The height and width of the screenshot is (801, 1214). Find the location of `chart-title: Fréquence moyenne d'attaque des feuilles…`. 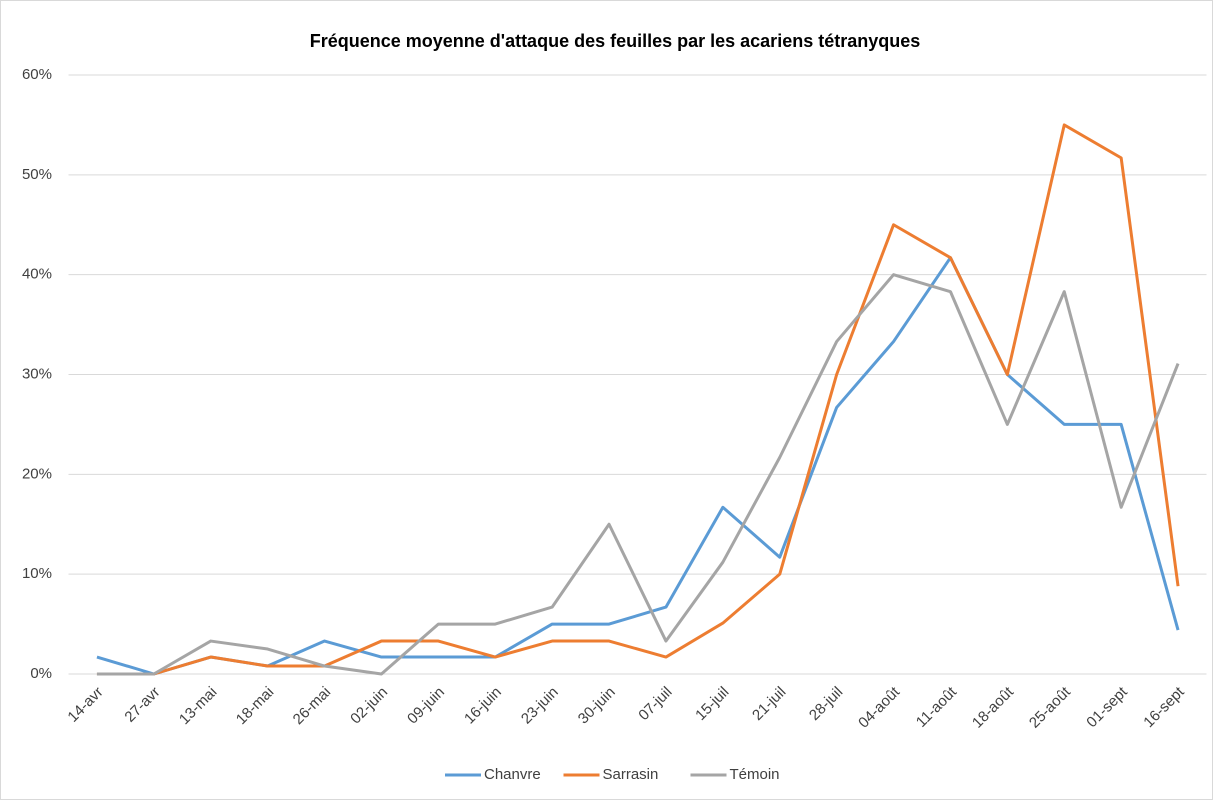

chart-title: Fréquence moyenne d'attaque des feuilles… is located at coordinates (615, 41).